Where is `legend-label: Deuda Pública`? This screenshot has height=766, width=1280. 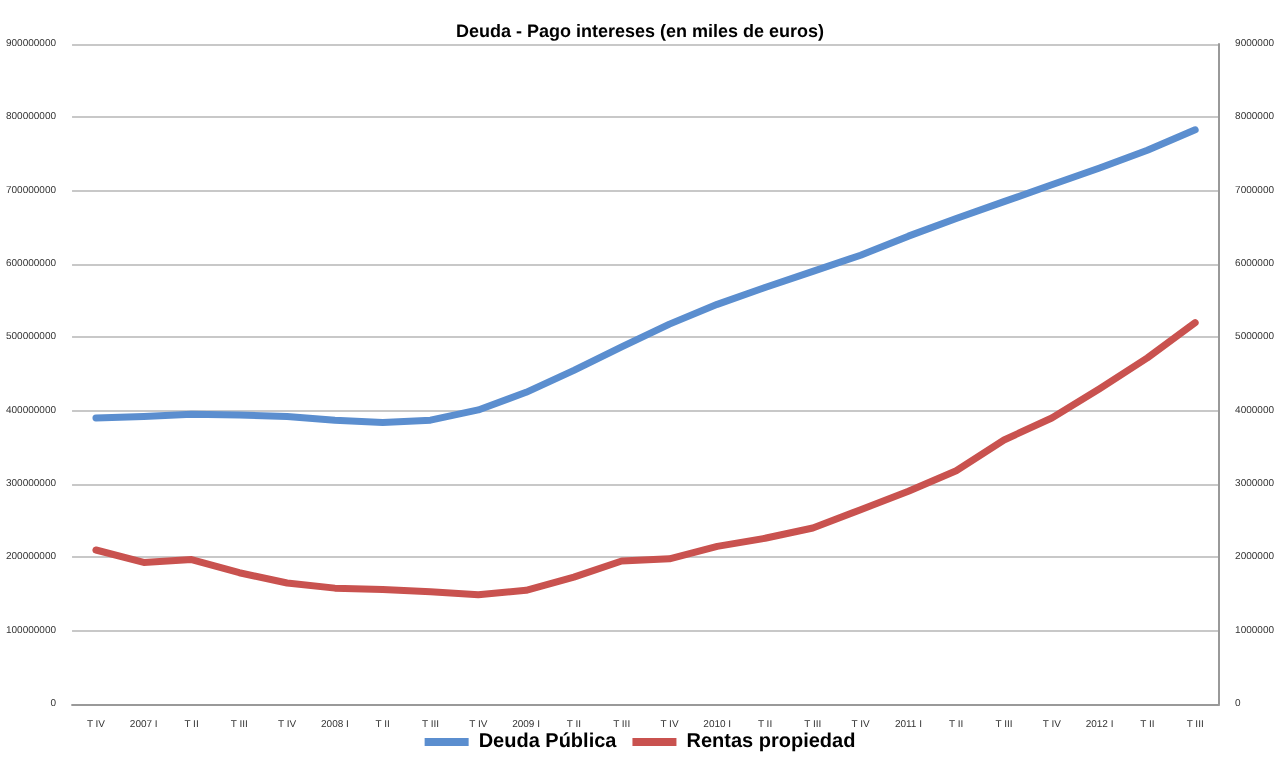 legend-label: Deuda Pública is located at coordinates (548, 742).